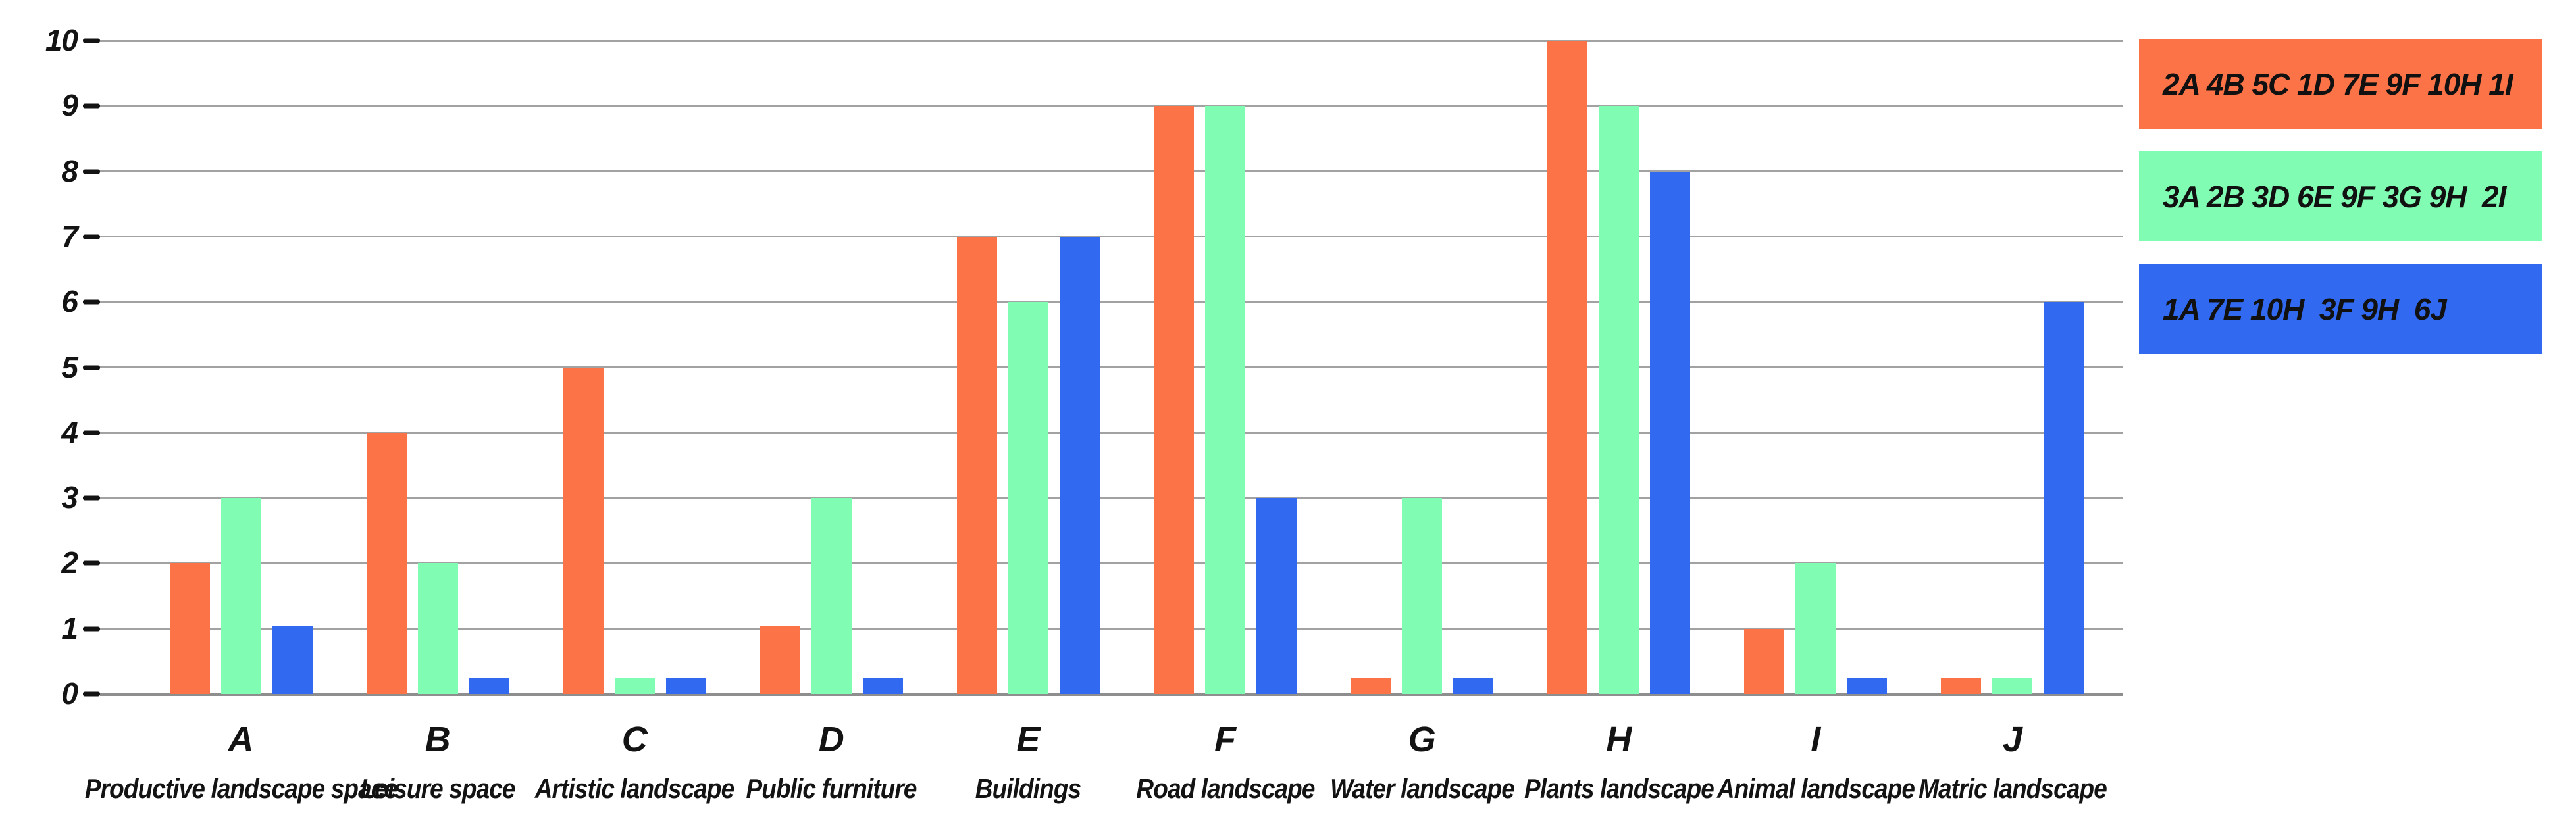 The image size is (2576, 821). I want to click on bar-I-series3, so click(1867, 686).